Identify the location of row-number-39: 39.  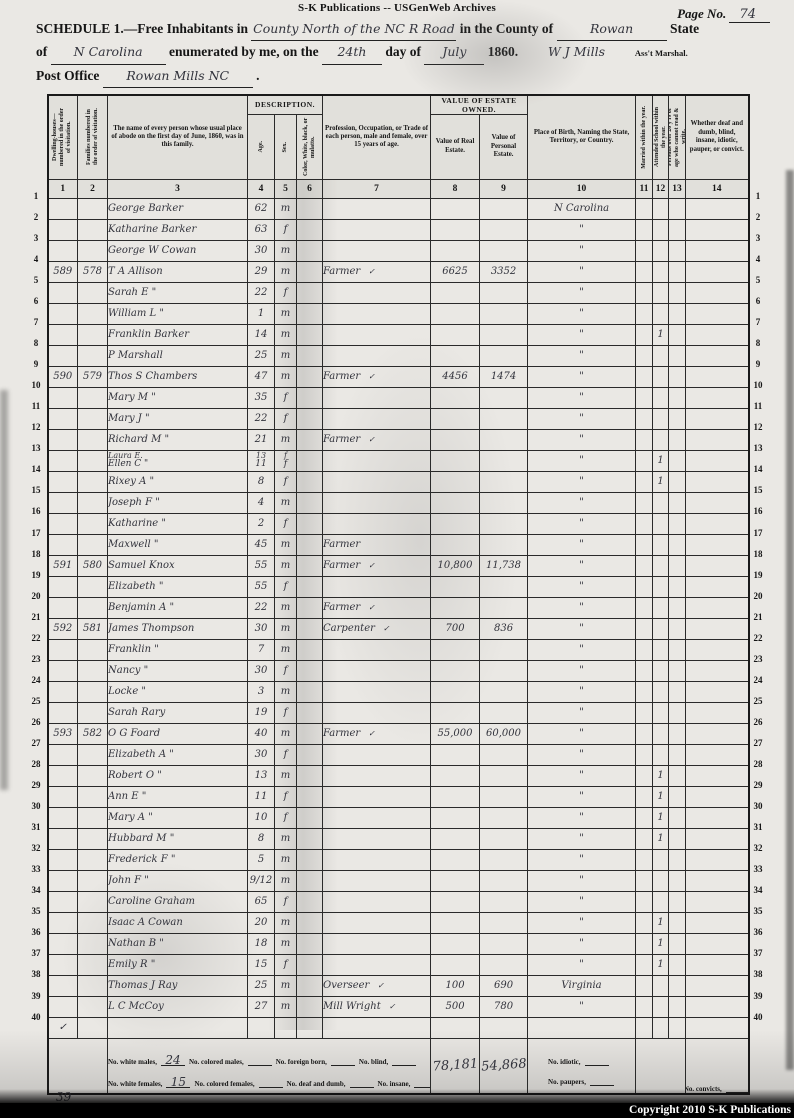
(758, 995).